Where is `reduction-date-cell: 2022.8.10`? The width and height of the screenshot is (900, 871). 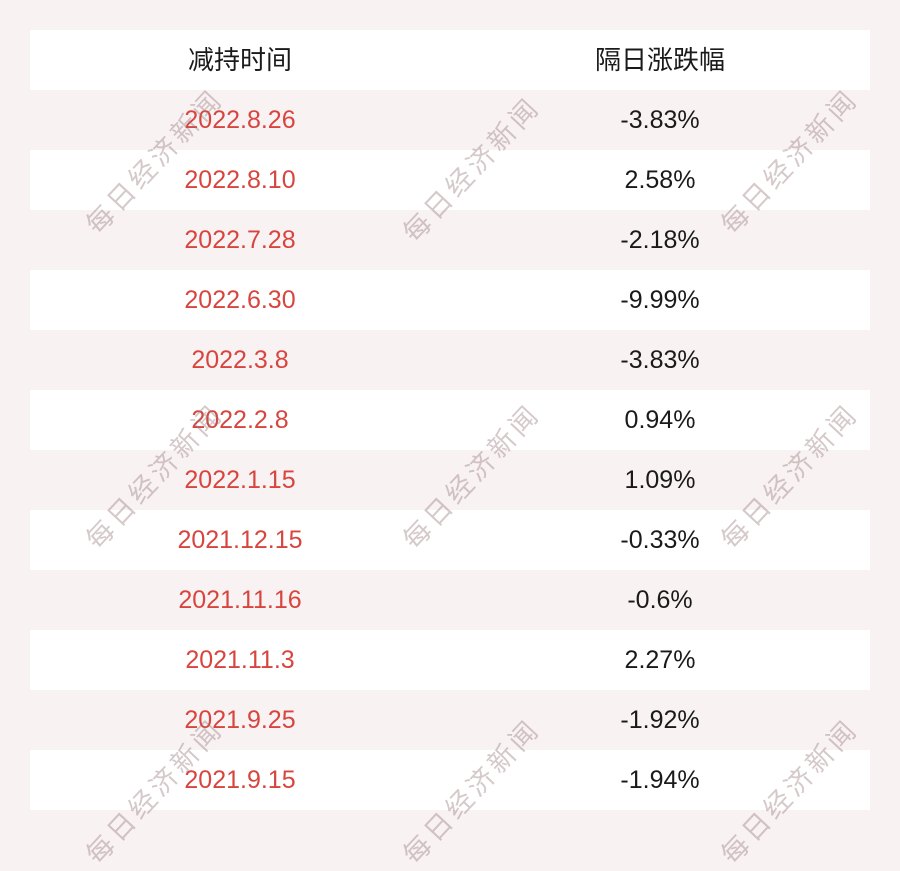
reduction-date-cell: 2022.8.10 is located at coordinates (240, 180).